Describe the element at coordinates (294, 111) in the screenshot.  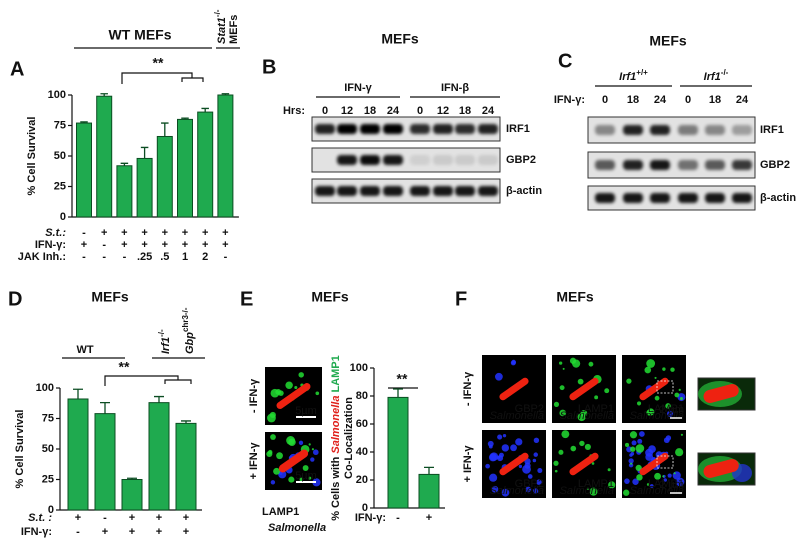
I see `time-label: Hrs:` at that location.